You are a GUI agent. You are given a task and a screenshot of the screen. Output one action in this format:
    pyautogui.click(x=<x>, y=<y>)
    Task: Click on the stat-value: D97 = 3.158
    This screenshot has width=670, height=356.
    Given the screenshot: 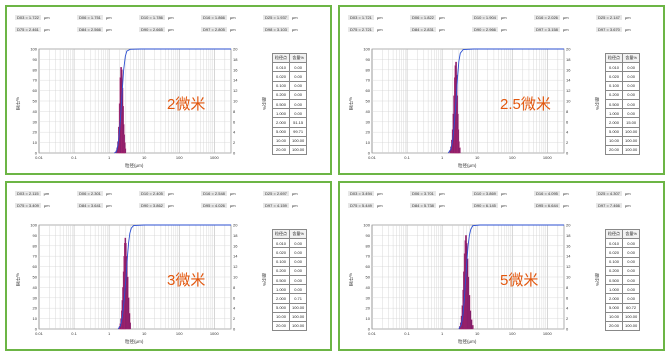 What is the action you would take?
    pyautogui.click(x=547, y=29)
    